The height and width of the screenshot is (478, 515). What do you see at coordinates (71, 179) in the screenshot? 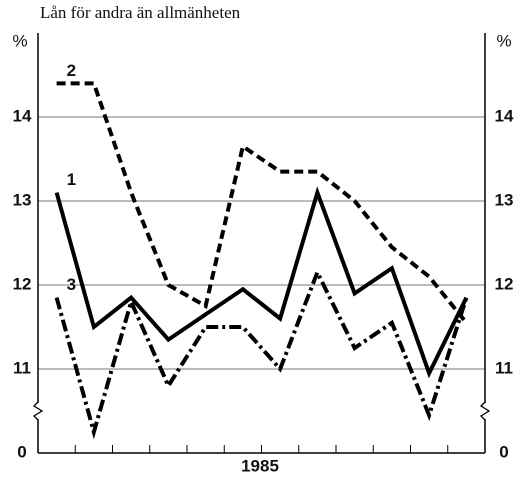
I see `series-label: 1` at bounding box center [71, 179].